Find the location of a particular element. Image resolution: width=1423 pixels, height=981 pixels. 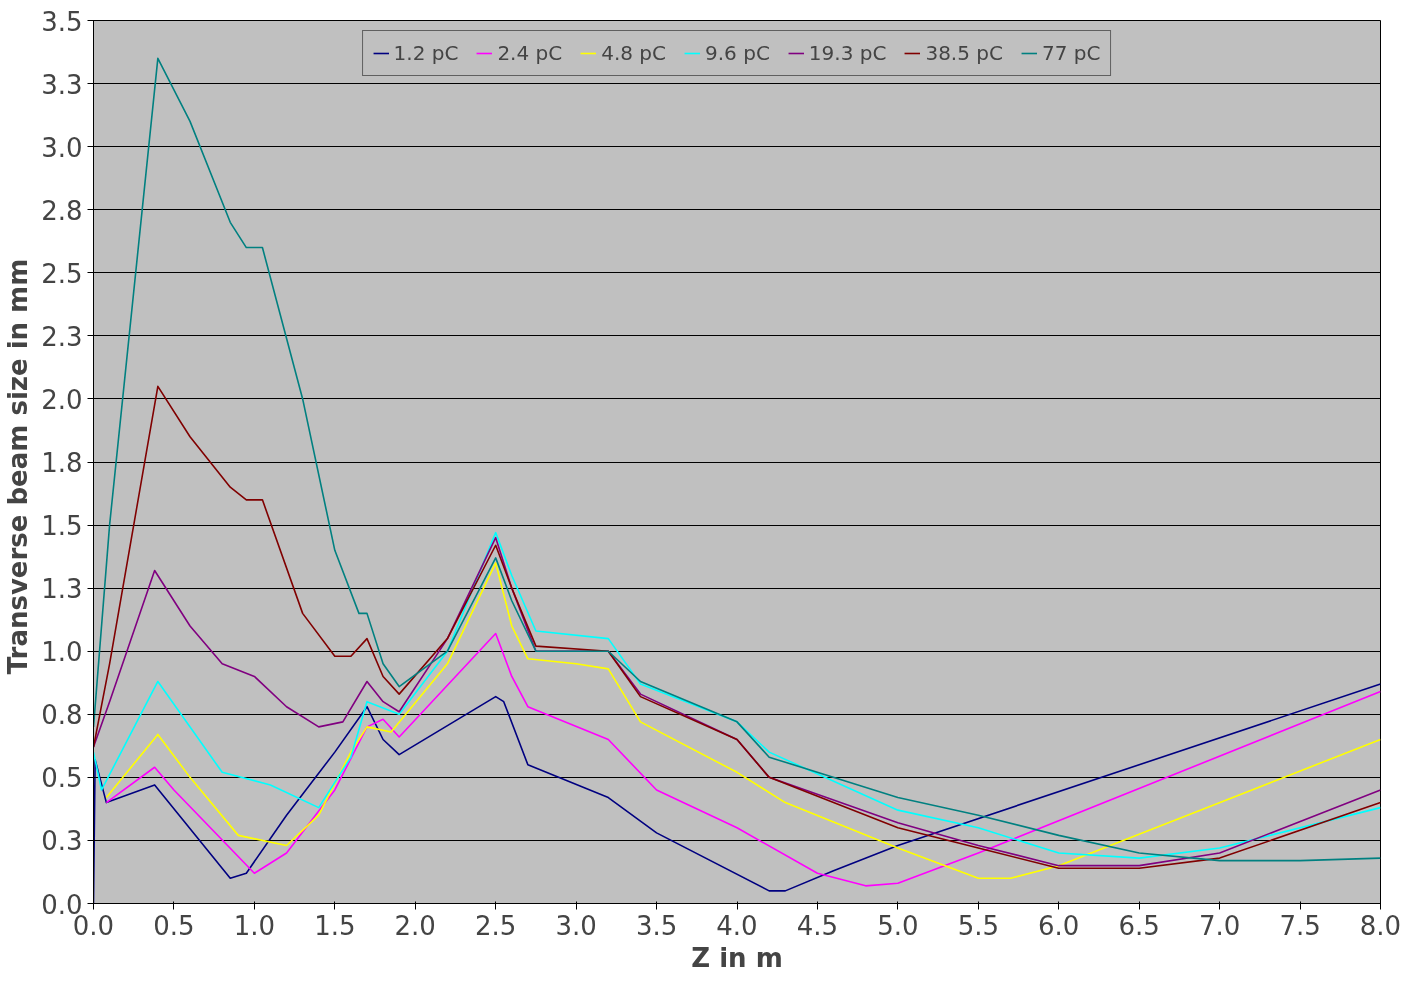

x-tick-label: 3.5 is located at coordinates (656, 925).